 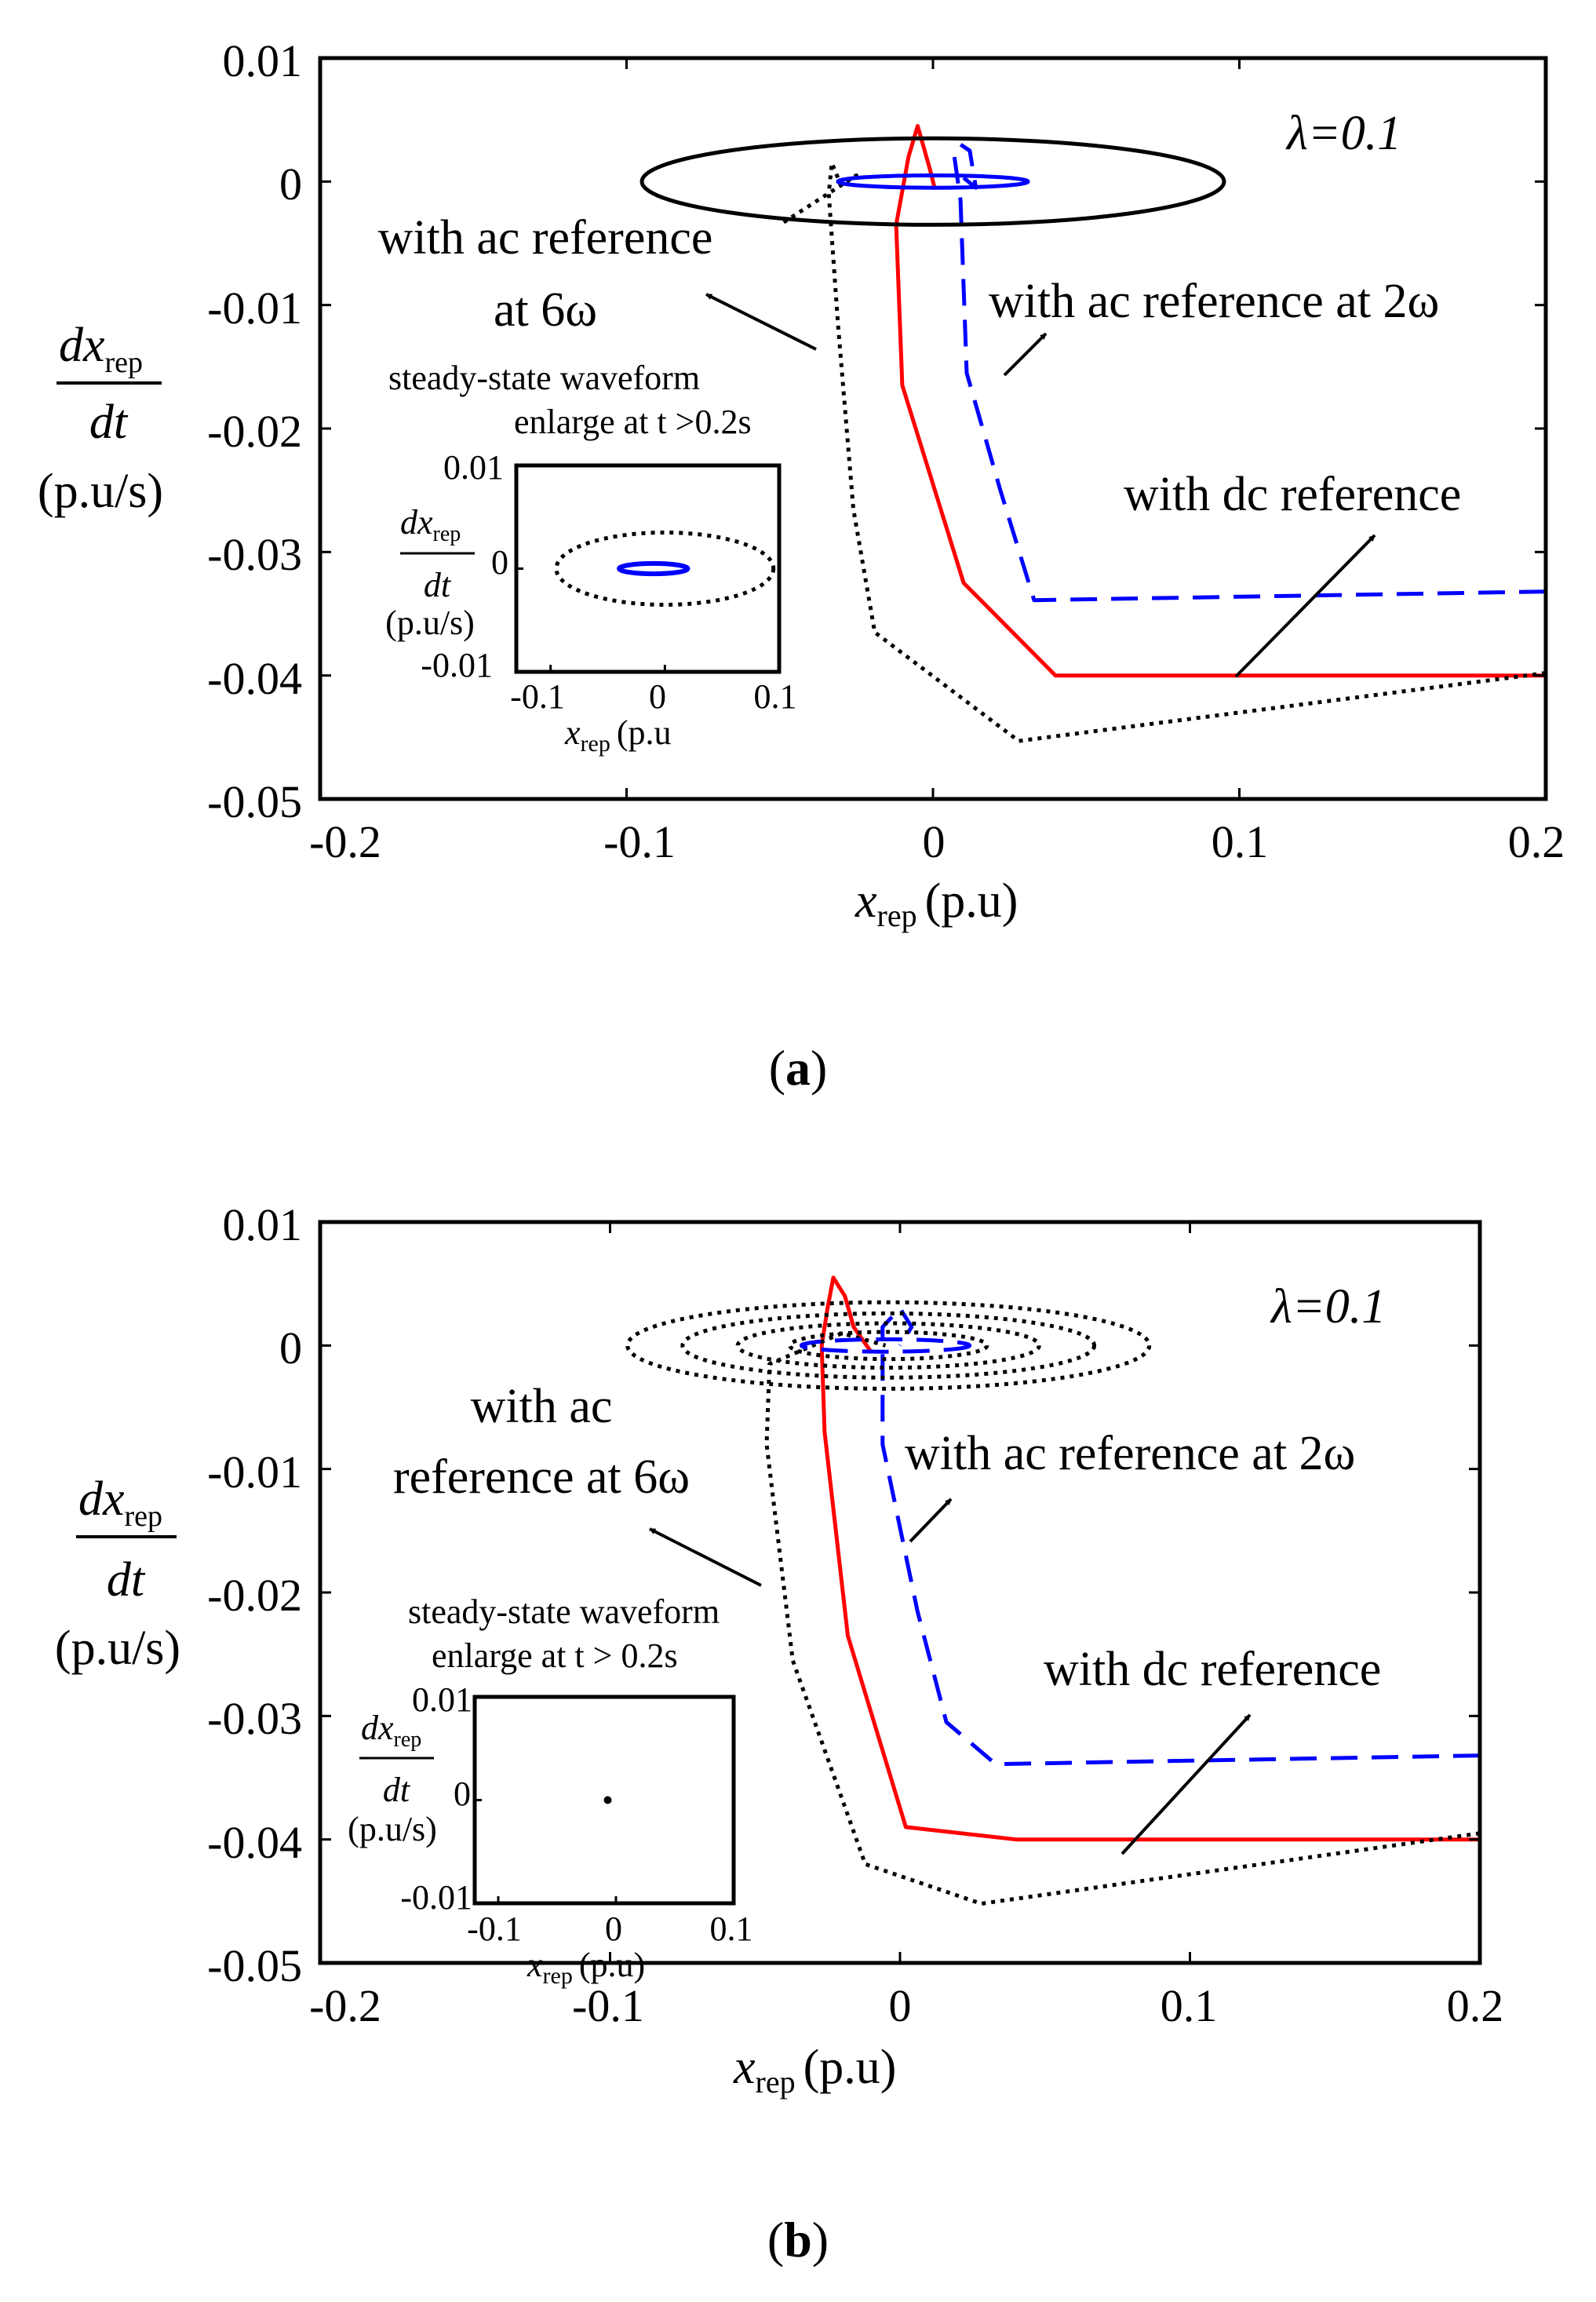 What do you see at coordinates (462, 1794) in the screenshot?
I see `panel-b-inset-ytick-label: 0` at bounding box center [462, 1794].